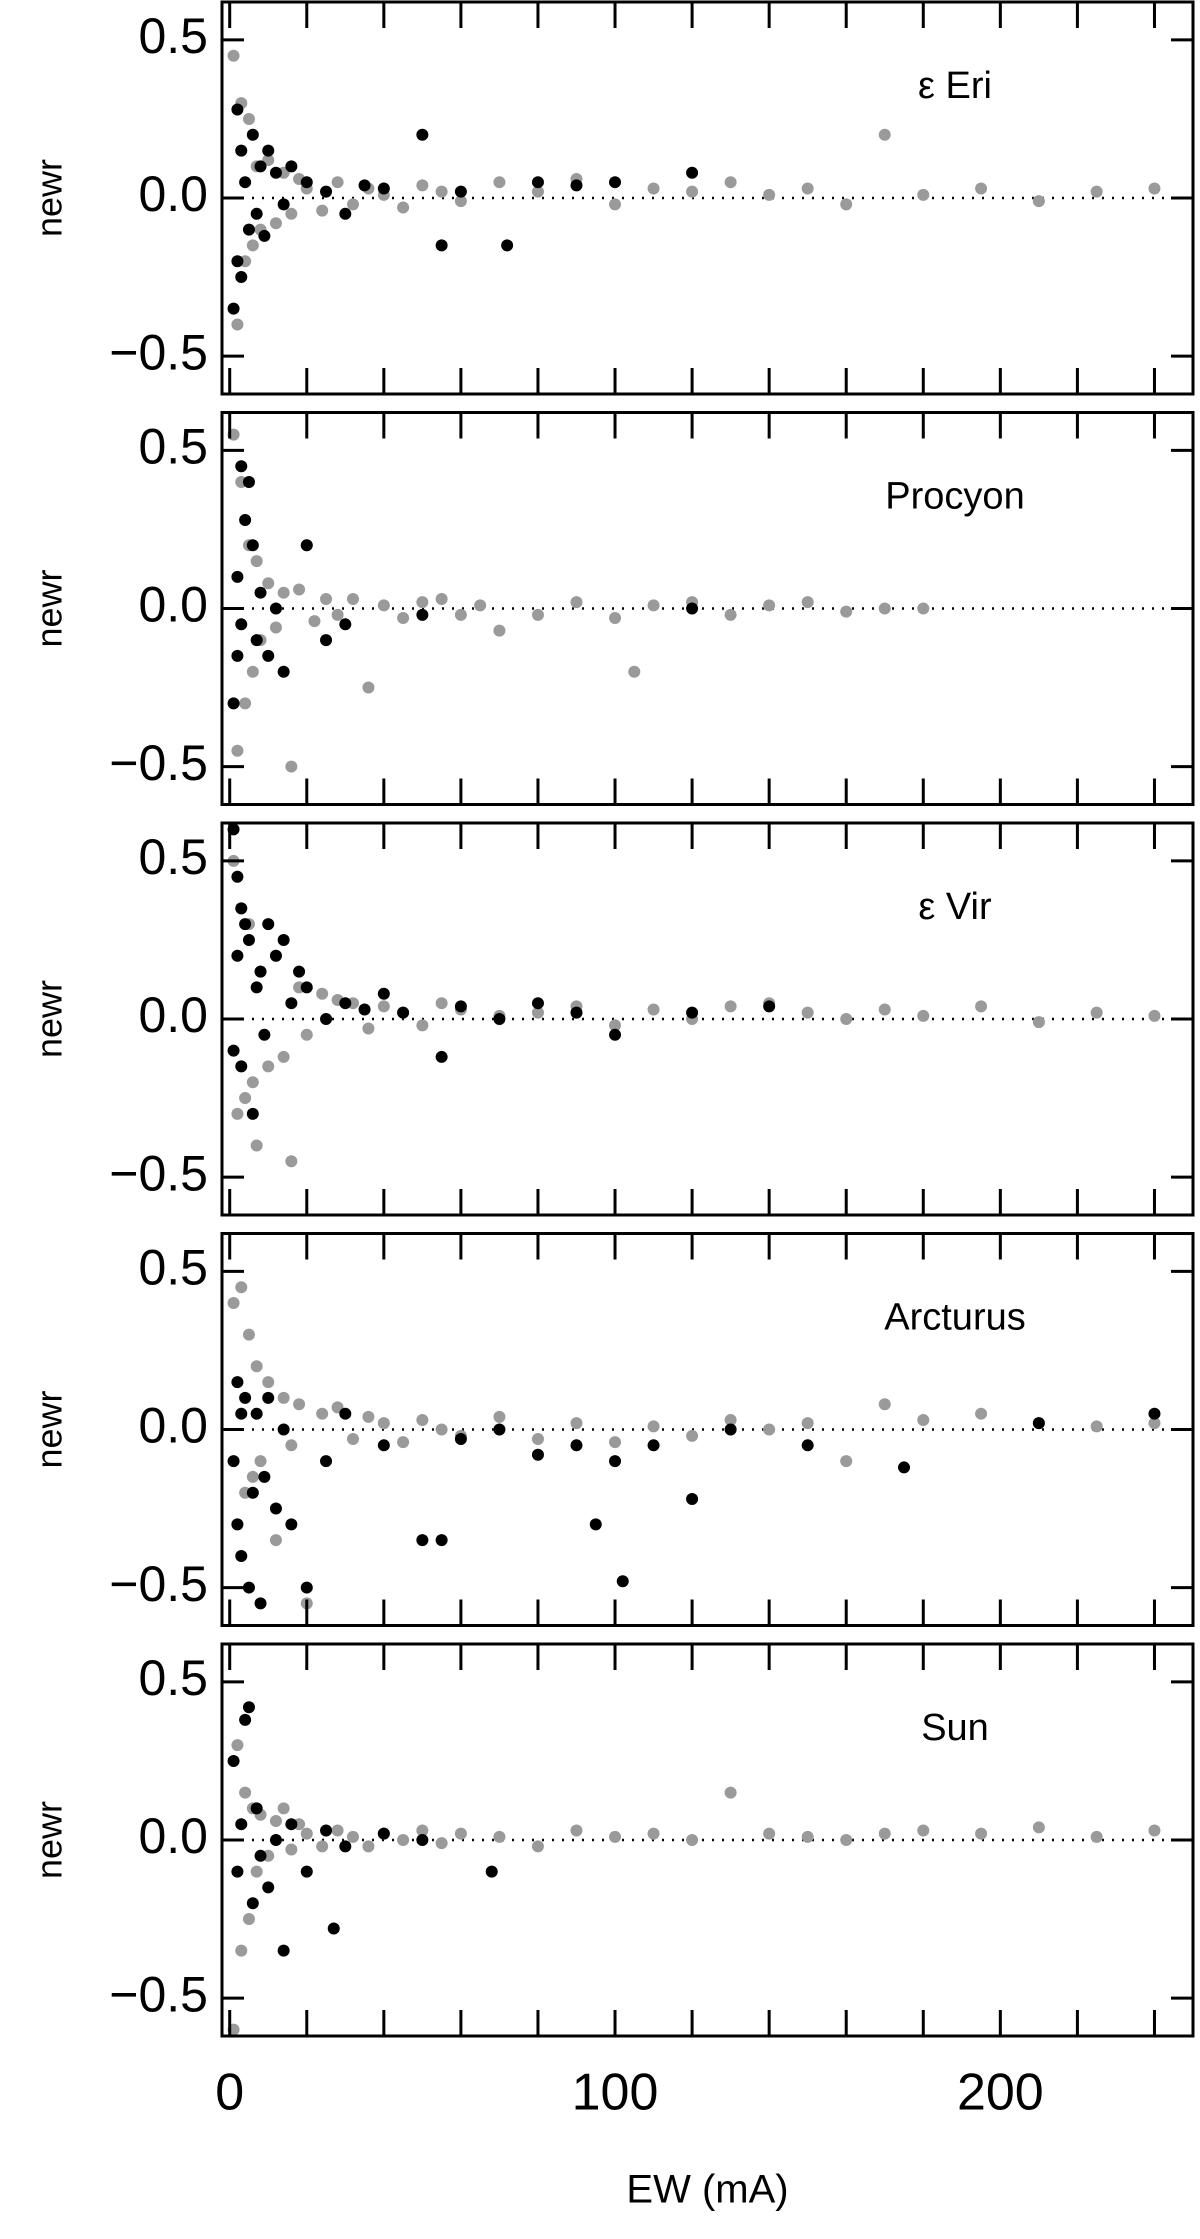 This screenshot has width=1200, height=2239. Describe the element at coordinates (158, 352) in the screenshot. I see `y-tick-label: −0.5` at that location.